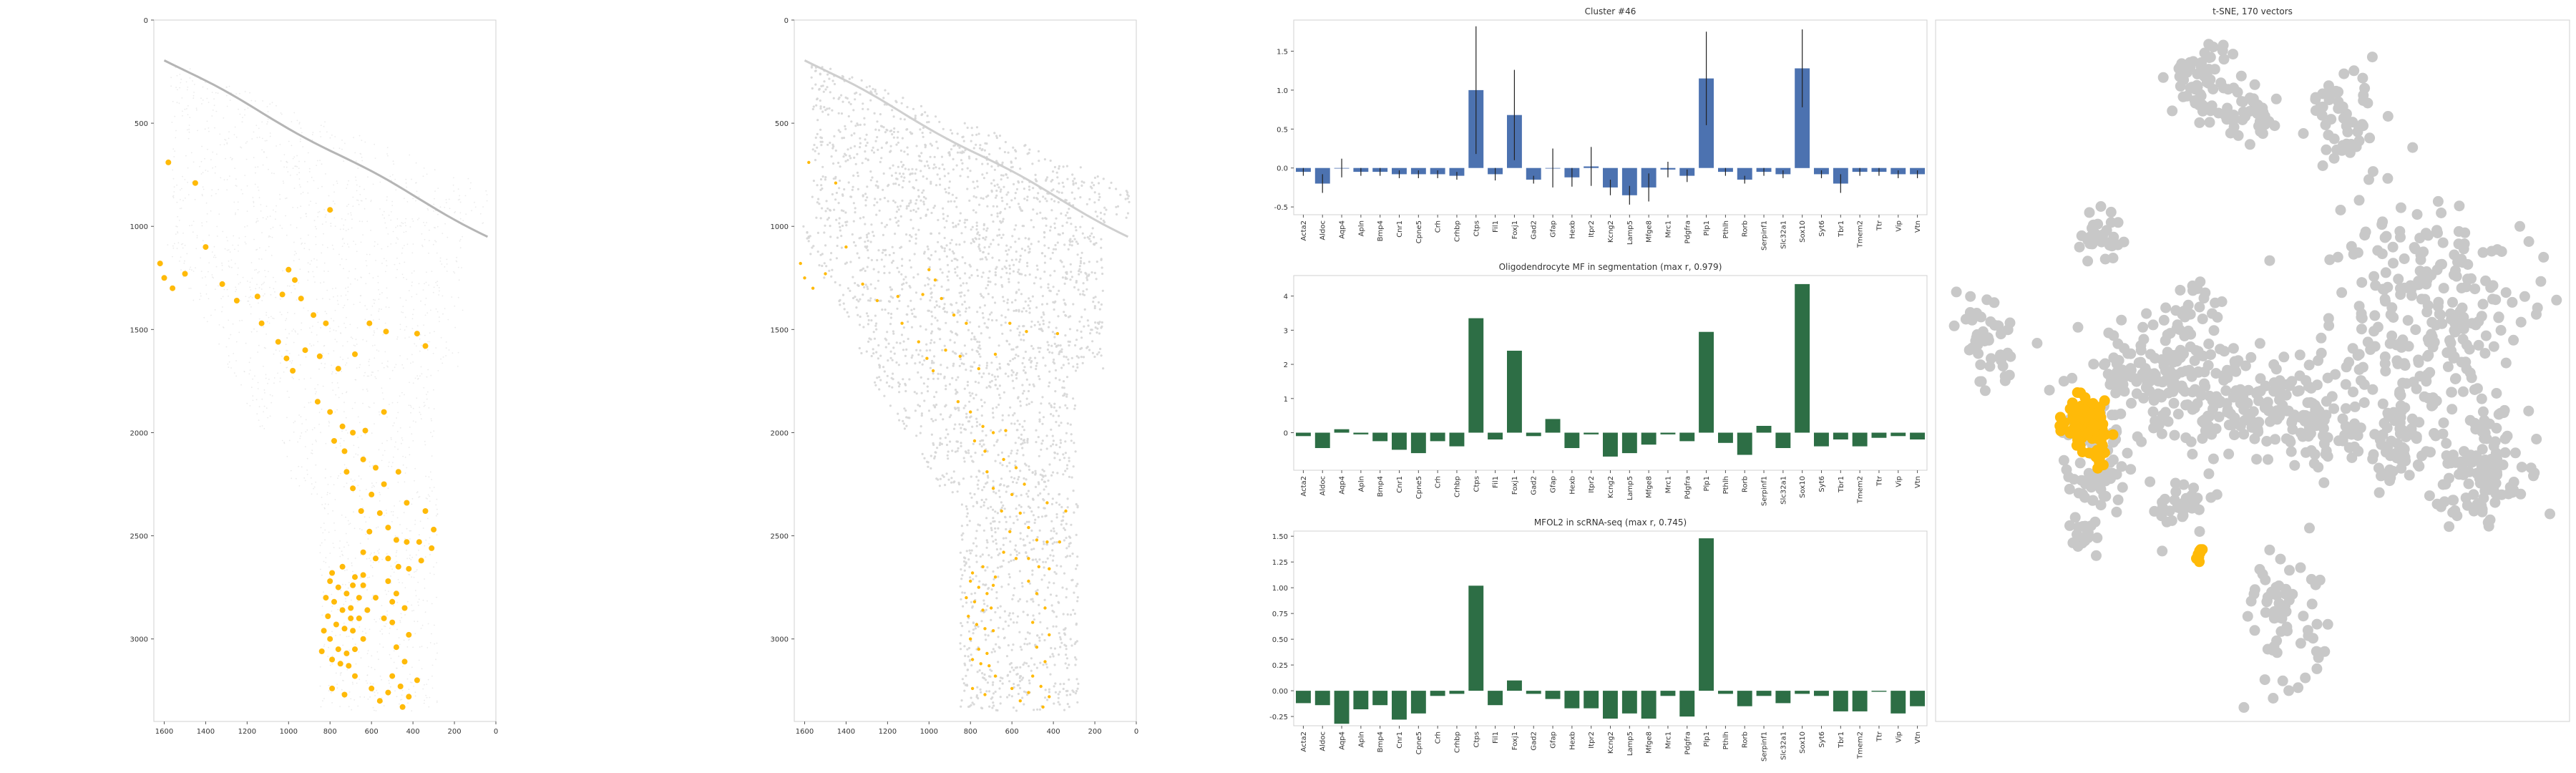 This screenshot has width=2576, height=773. Describe the element at coordinates (1286, 365) in the screenshot. I see `y-tick-label: 2` at that location.